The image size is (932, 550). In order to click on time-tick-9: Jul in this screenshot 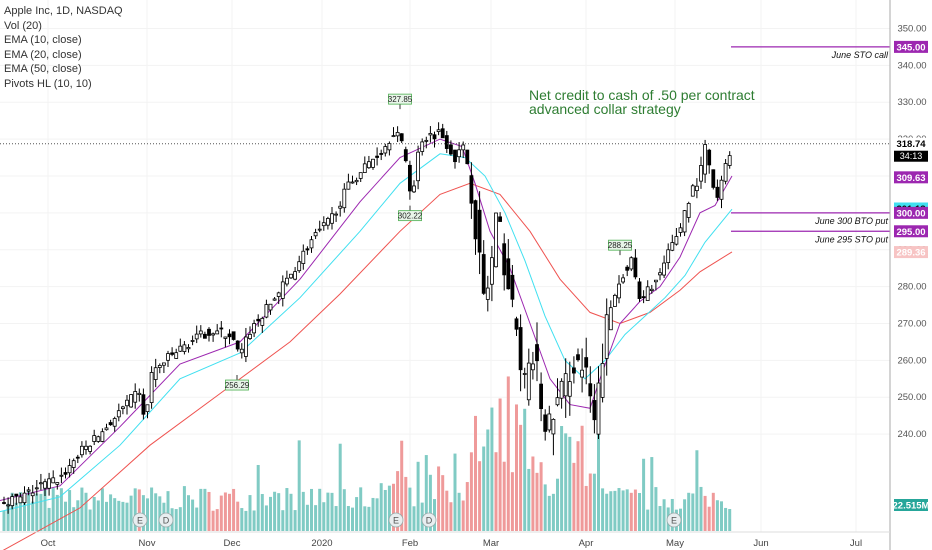, I will do `click(856, 543)`.